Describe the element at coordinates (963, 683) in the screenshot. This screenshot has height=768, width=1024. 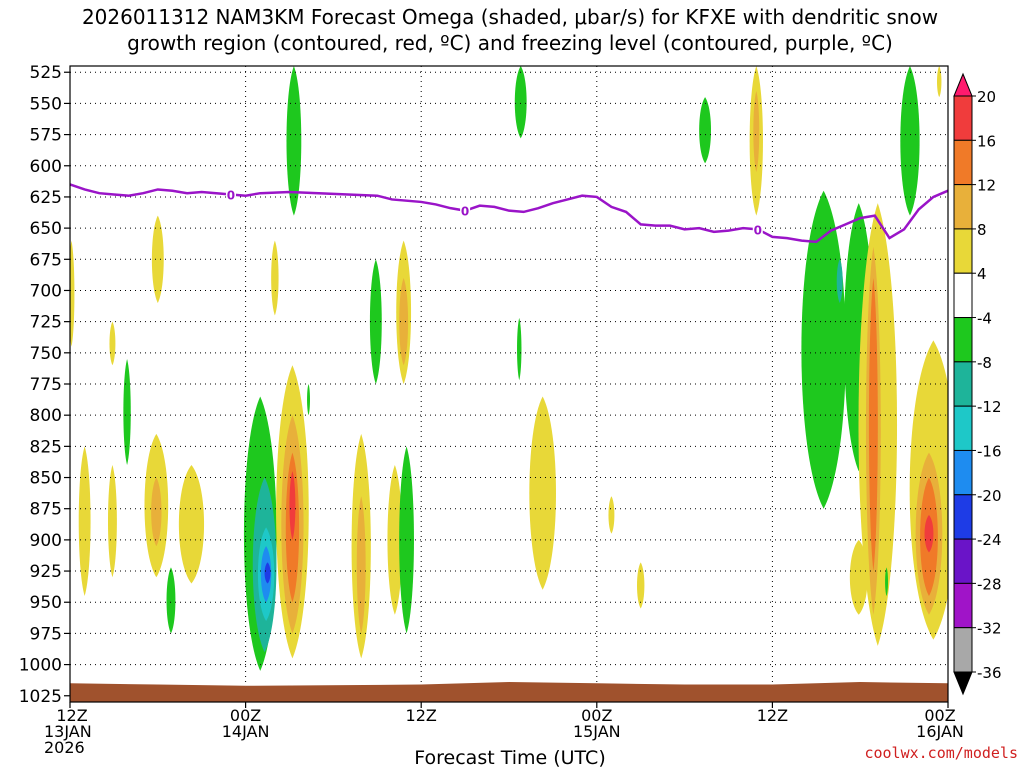
I see `colorbar-min-arrow` at that location.